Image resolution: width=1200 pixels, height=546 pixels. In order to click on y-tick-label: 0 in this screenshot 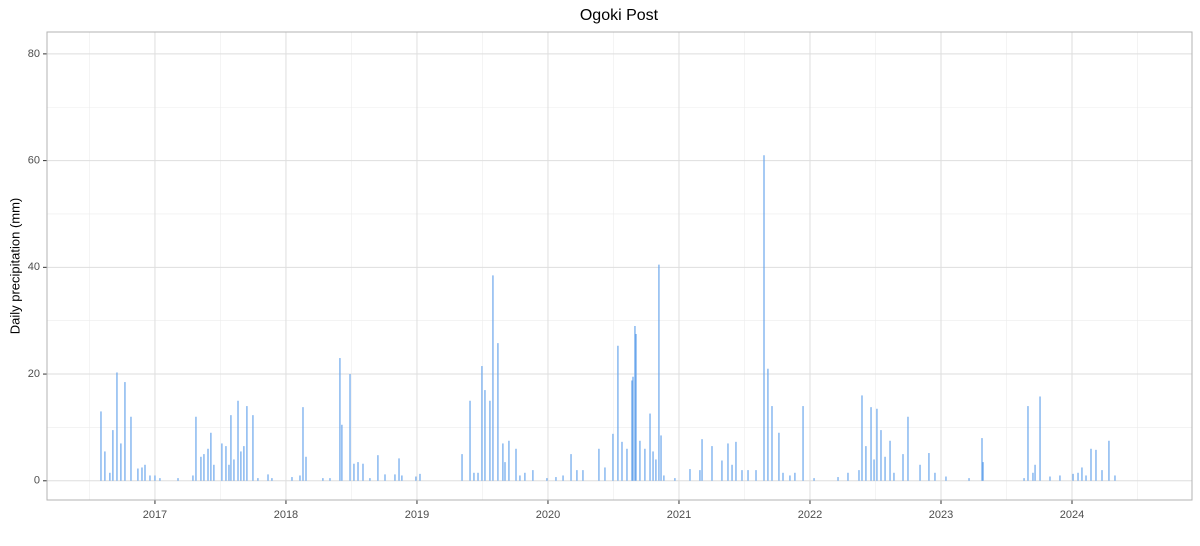, I will do `click(37, 481)`.